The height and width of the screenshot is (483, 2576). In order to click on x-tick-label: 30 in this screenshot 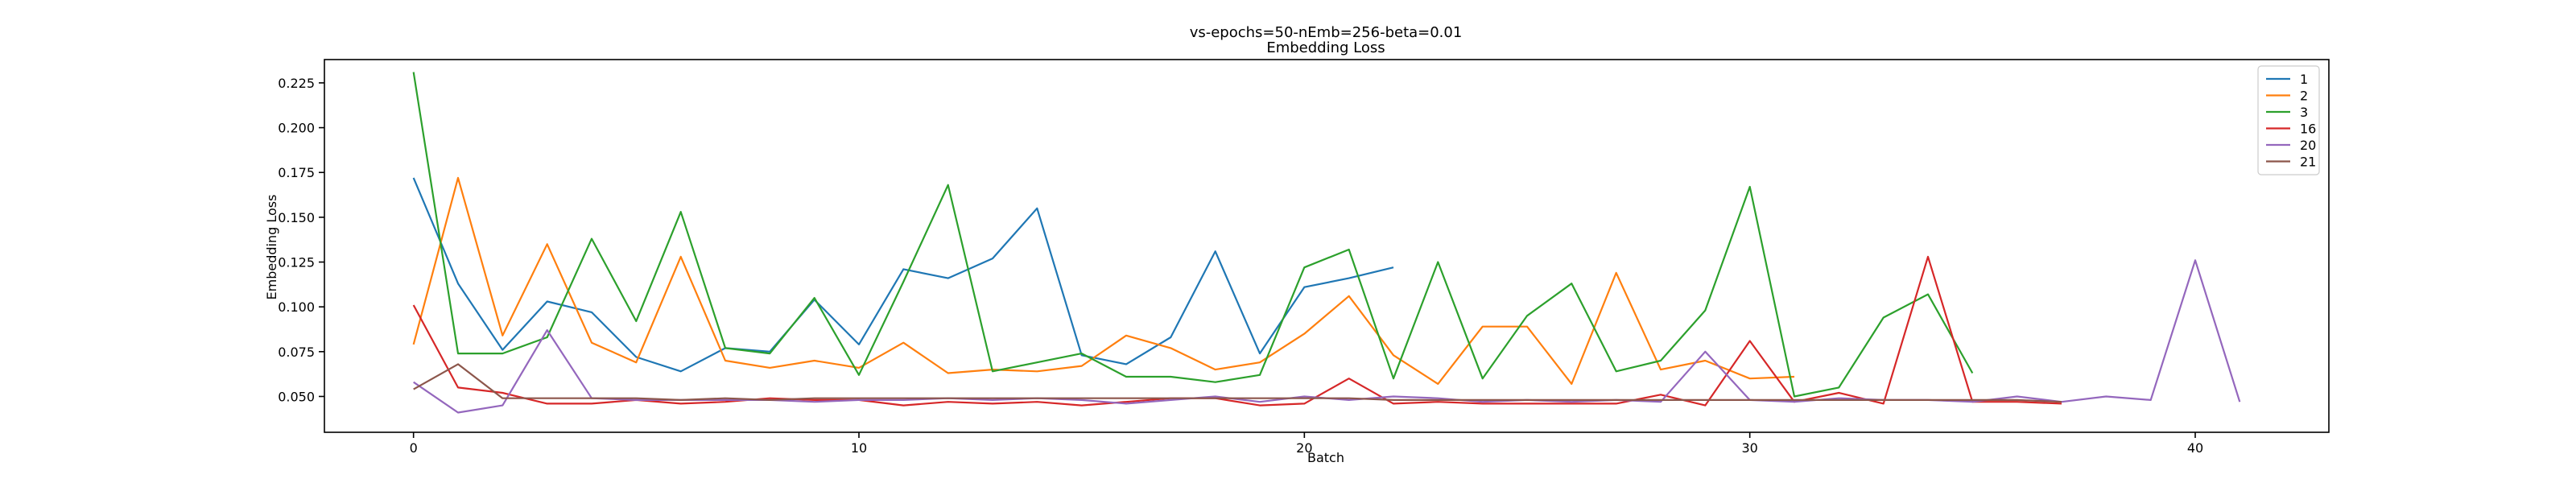, I will do `click(1749, 448)`.